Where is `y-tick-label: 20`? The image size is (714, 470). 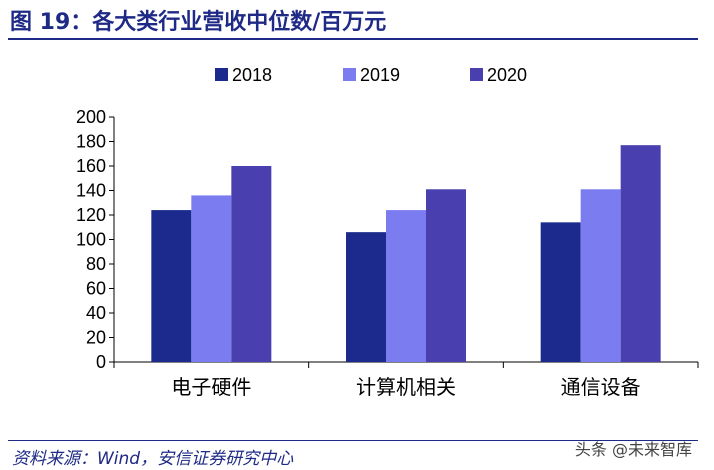
y-tick-label: 20 is located at coordinates (96, 338).